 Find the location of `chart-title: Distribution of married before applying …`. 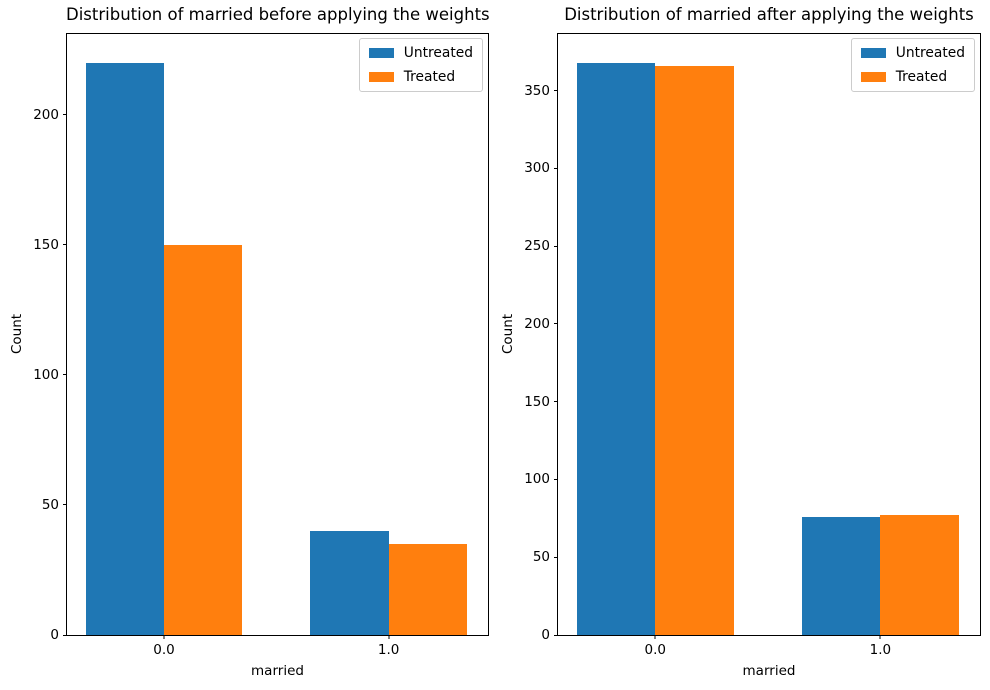

chart-title: Distribution of married before applying … is located at coordinates (278, 14).